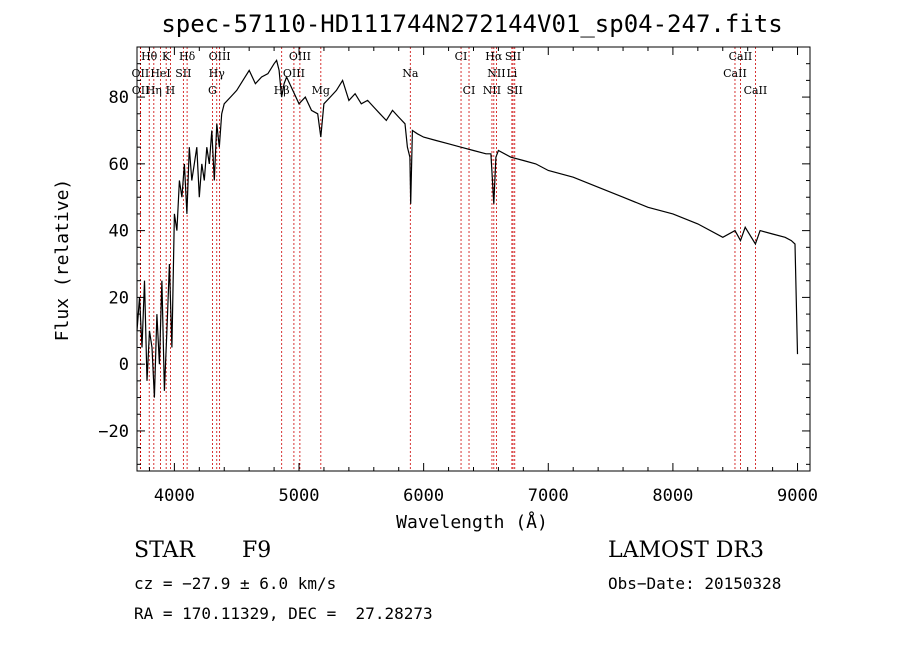 Image resolution: width=900 pixels, height=649 pixels. Describe the element at coordinates (300, 56) in the screenshot. I see `line-label-4: OIII` at that location.